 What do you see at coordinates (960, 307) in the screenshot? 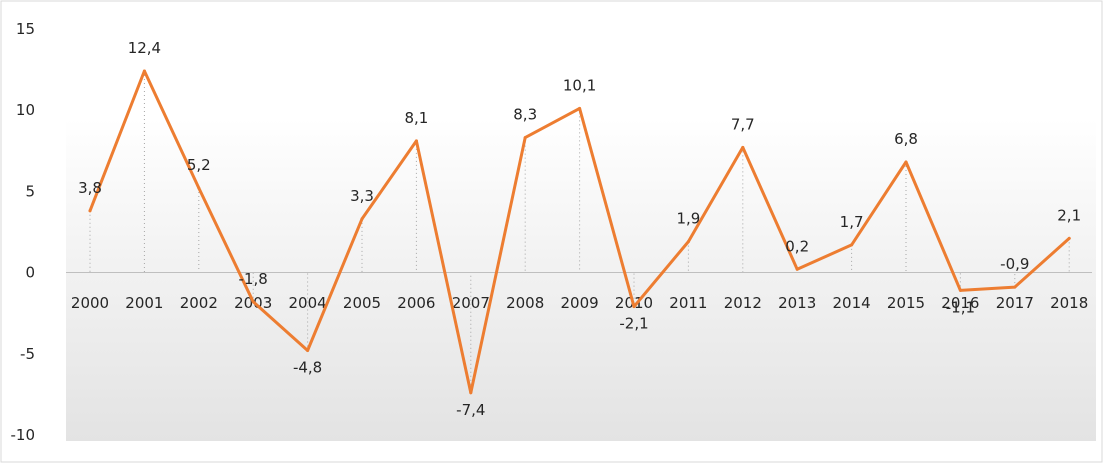
I see `data-label: -1,1` at bounding box center [960, 307].